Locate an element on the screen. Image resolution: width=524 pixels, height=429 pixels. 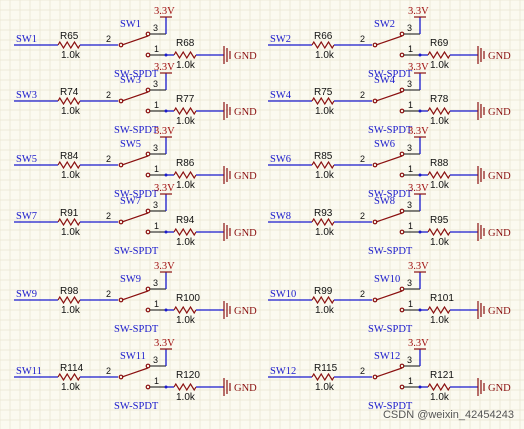
resistor-designator: R77 is located at coordinates (185, 99).